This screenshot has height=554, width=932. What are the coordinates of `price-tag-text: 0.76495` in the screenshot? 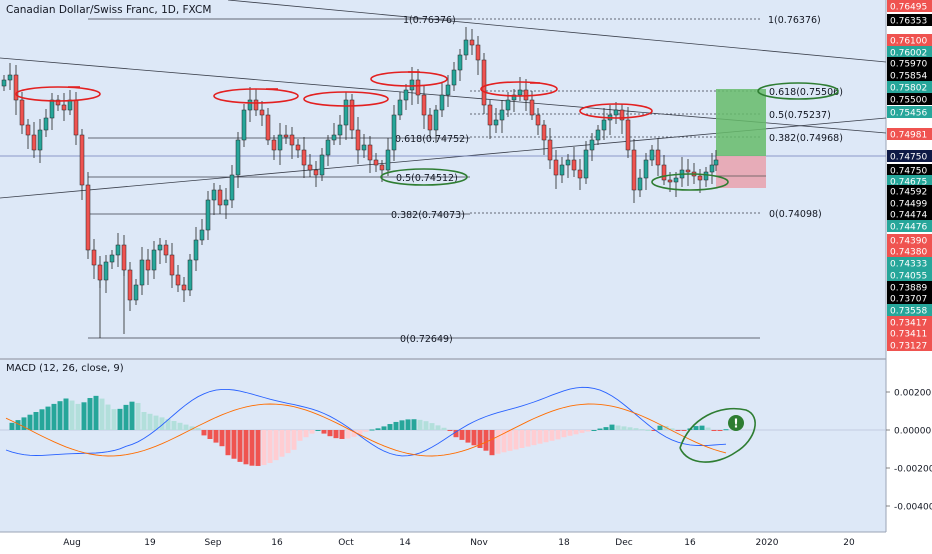 It's located at (908, 8).